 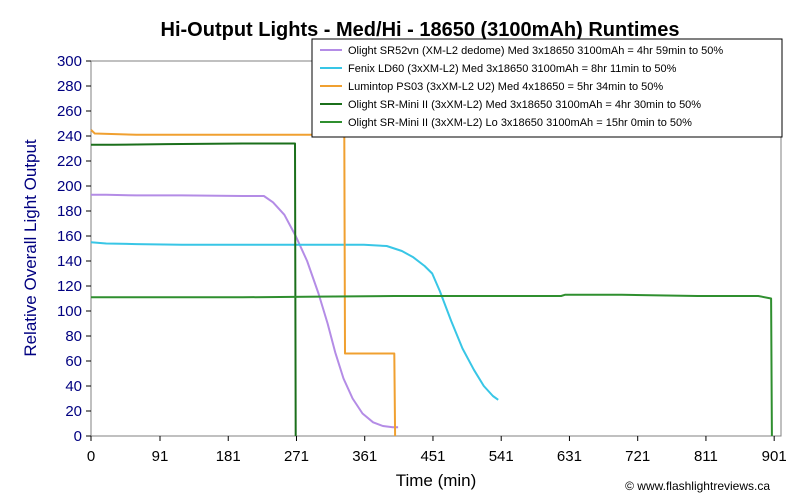 I want to click on x-tick-label: 181, so click(x=228, y=456).